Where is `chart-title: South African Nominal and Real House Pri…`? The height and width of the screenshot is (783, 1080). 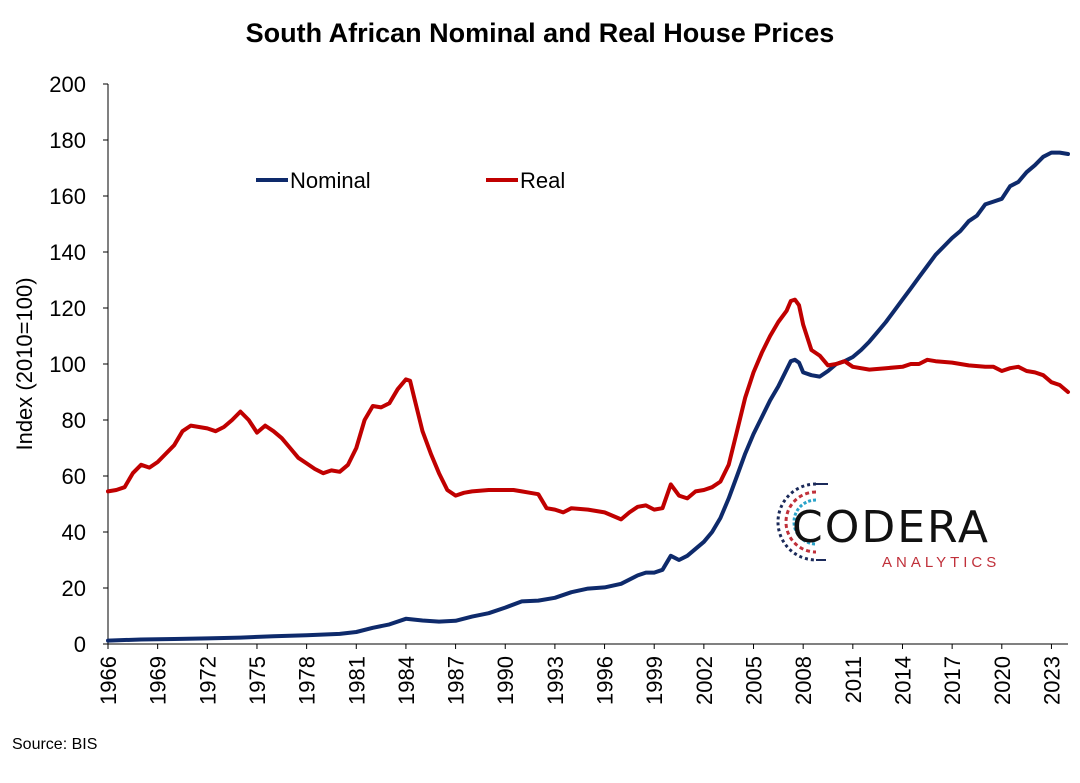 chart-title: South African Nominal and Real House Pri… is located at coordinates (540, 33).